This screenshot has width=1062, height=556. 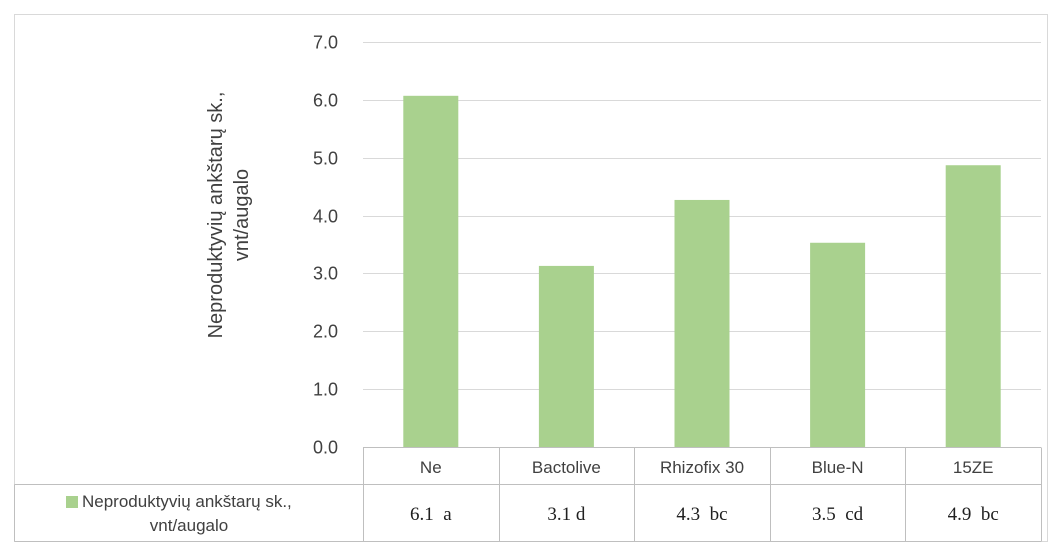 What do you see at coordinates (701, 514) in the screenshot?
I see `data-table-cell: 4.3 bc` at bounding box center [701, 514].